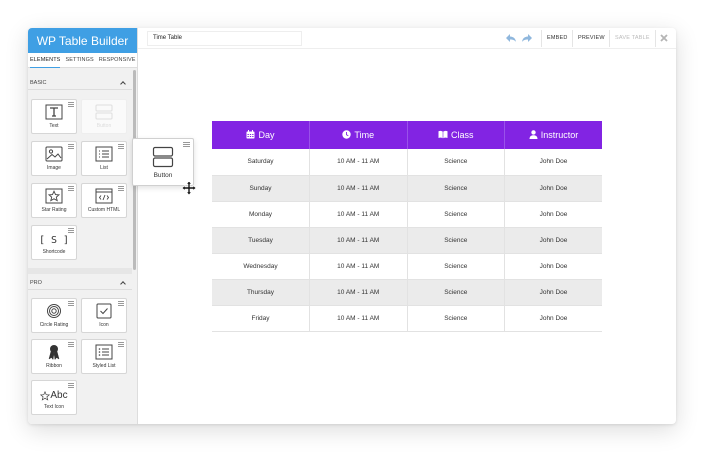 The image size is (718, 466). I want to click on redo-icon, so click(527, 38).